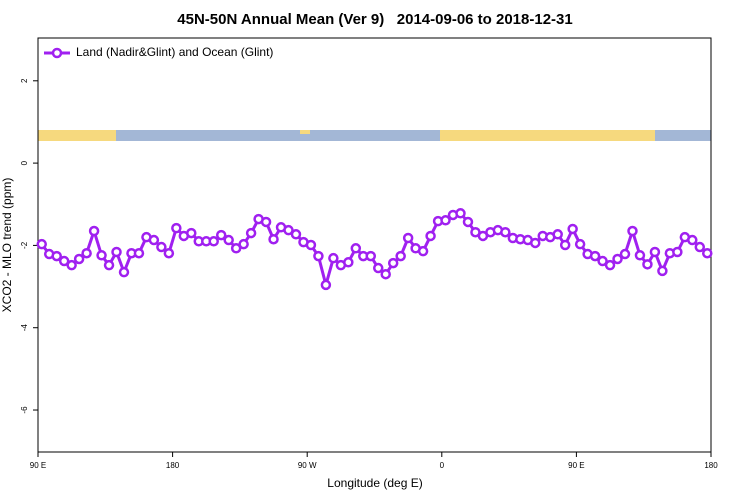 This screenshot has height=500, width=750. What do you see at coordinates (24, 245) in the screenshot?
I see `y-tick-label: -2` at bounding box center [24, 245].